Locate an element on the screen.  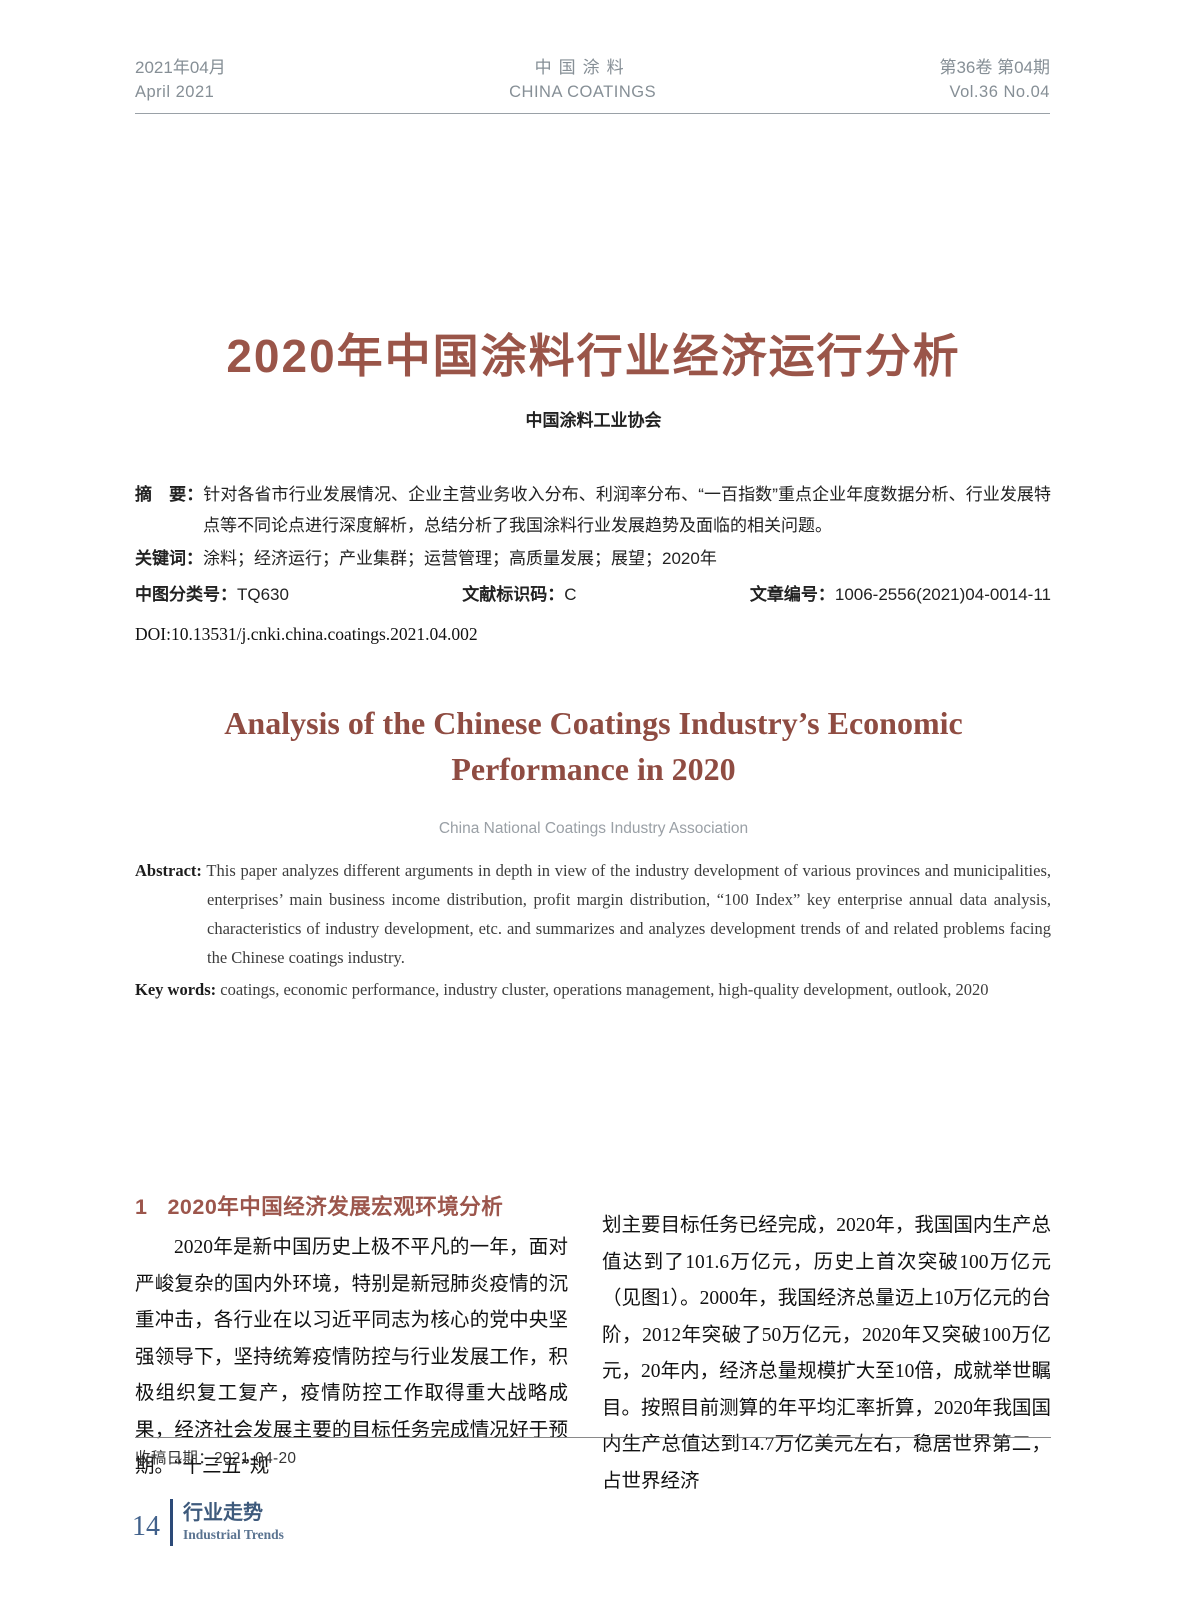
volume-cn: 第36卷 第04期 is located at coordinates (994, 67).